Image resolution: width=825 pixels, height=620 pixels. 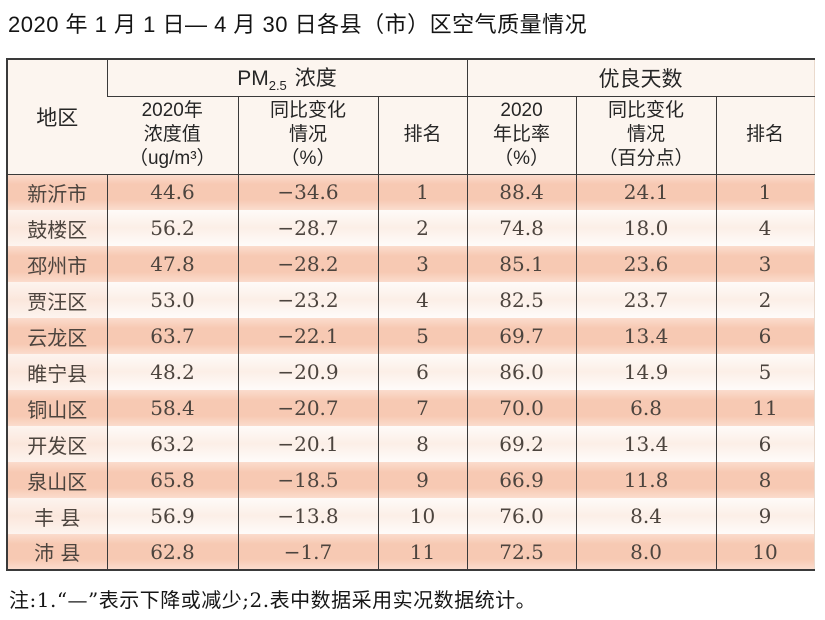 What do you see at coordinates (172, 192) in the screenshot?
I see `pm-value-cell: 44.6` at bounding box center [172, 192].